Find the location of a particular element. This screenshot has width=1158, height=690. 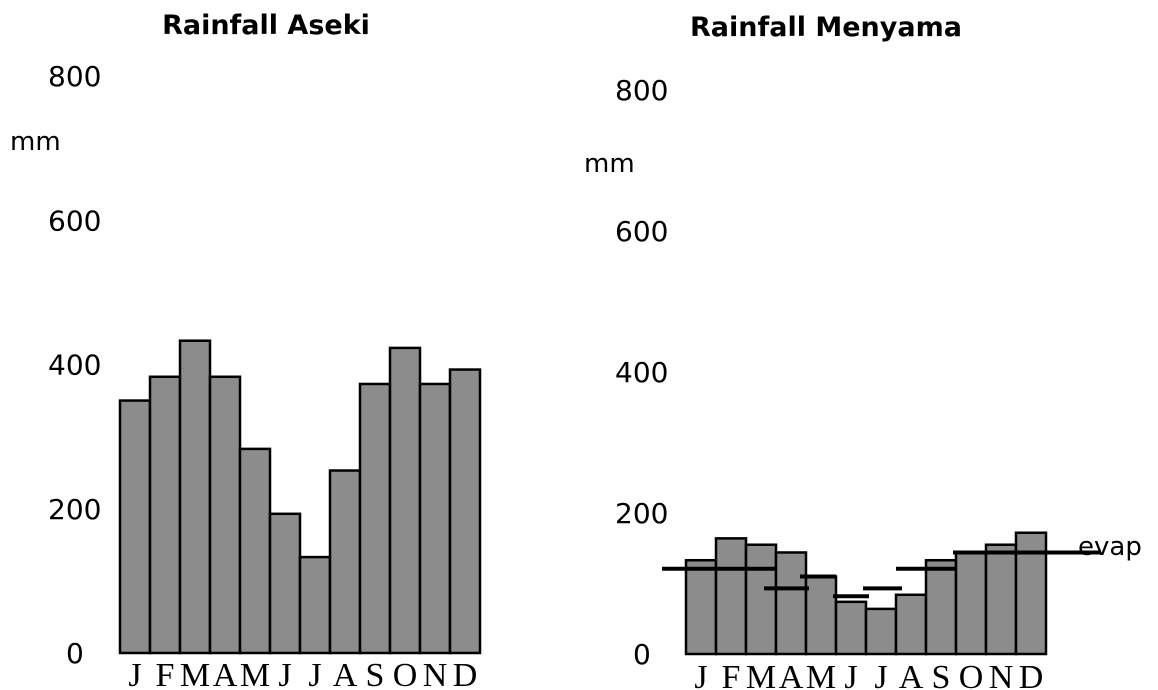

evap-segments is located at coordinates (881, 574).